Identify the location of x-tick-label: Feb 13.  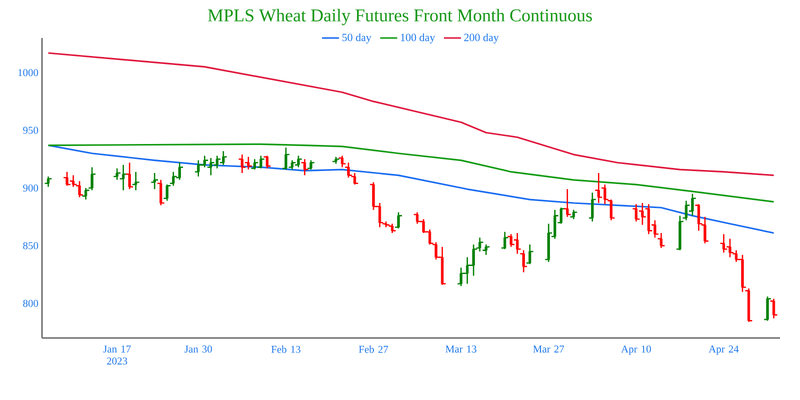
(285, 349).